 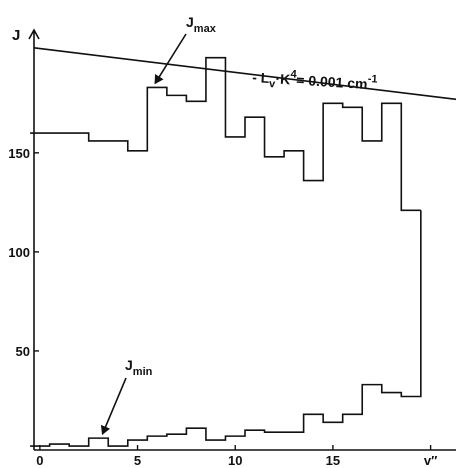 What do you see at coordinates (294, 74) in the screenshot?
I see `limit-label-sup: 4` at bounding box center [294, 74].